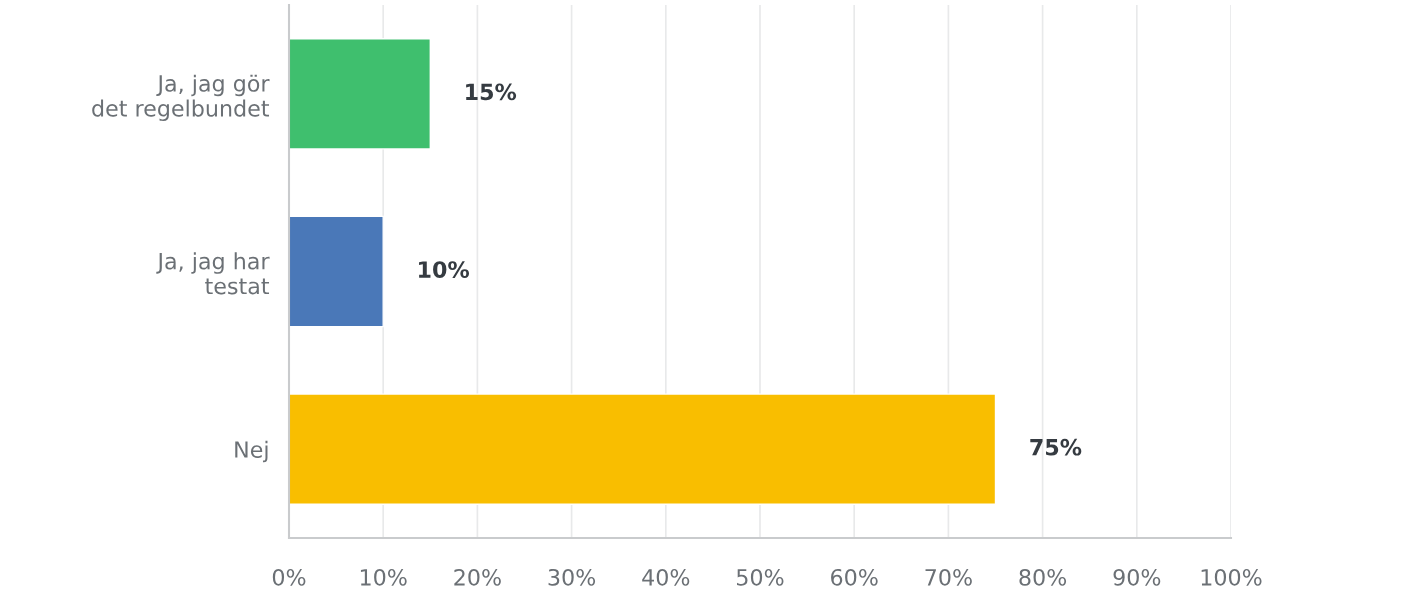 The width and height of the screenshot is (1420, 600). What do you see at coordinates (1043, 577) in the screenshot?
I see `x-tick-label: 80%` at bounding box center [1043, 577].